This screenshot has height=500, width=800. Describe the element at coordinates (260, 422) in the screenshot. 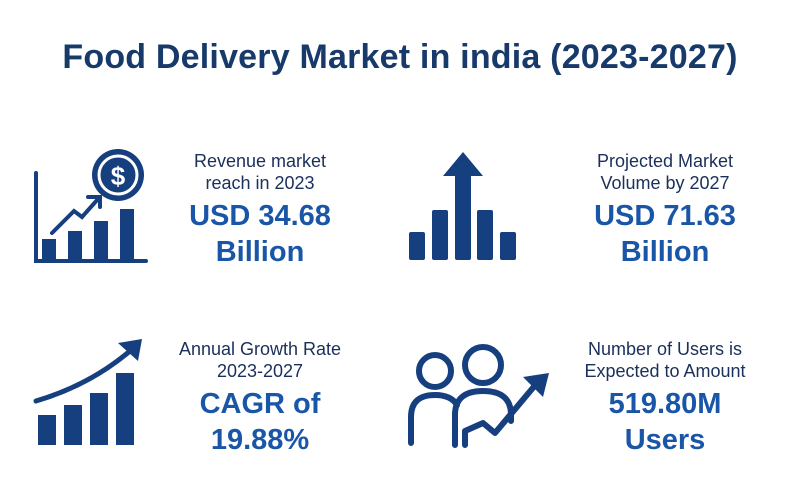

I see `stat-value: CAGR of 19.88%` at that location.